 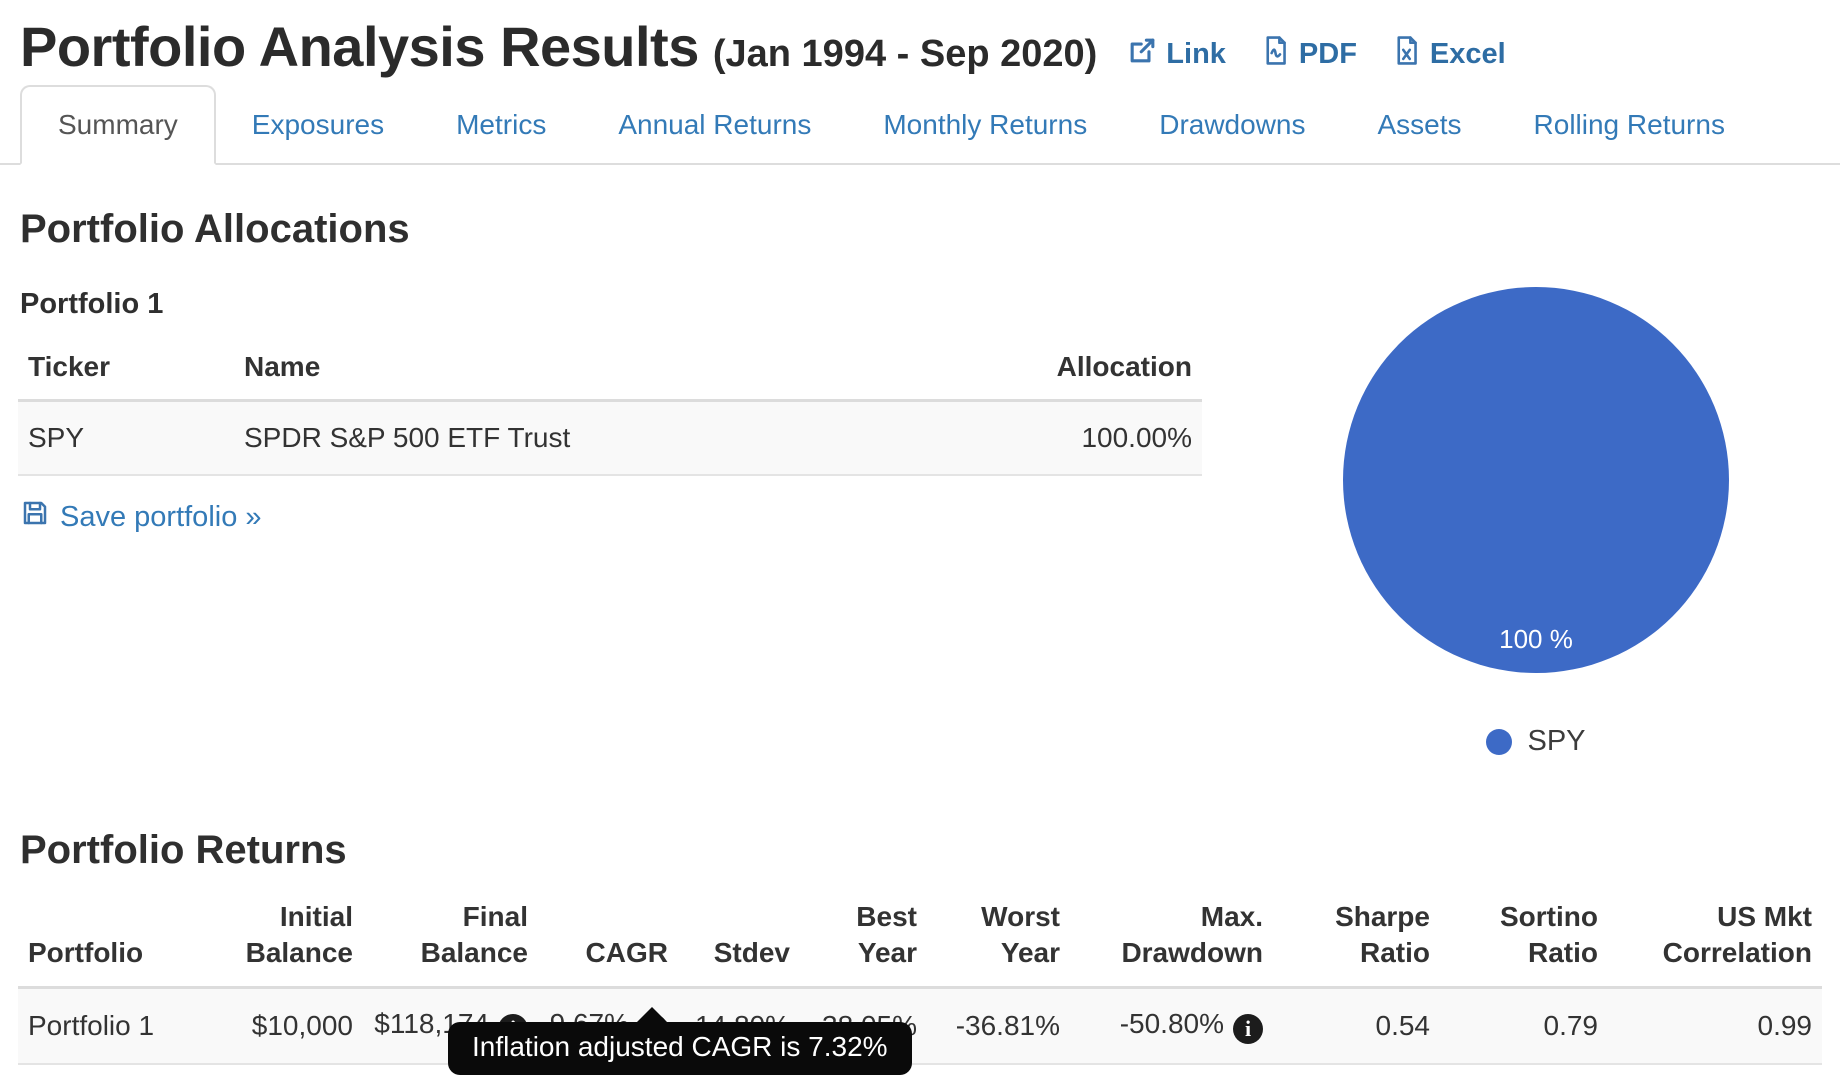 I want to click on save-portfolio-link: Save portfolio », so click(x=141, y=517).